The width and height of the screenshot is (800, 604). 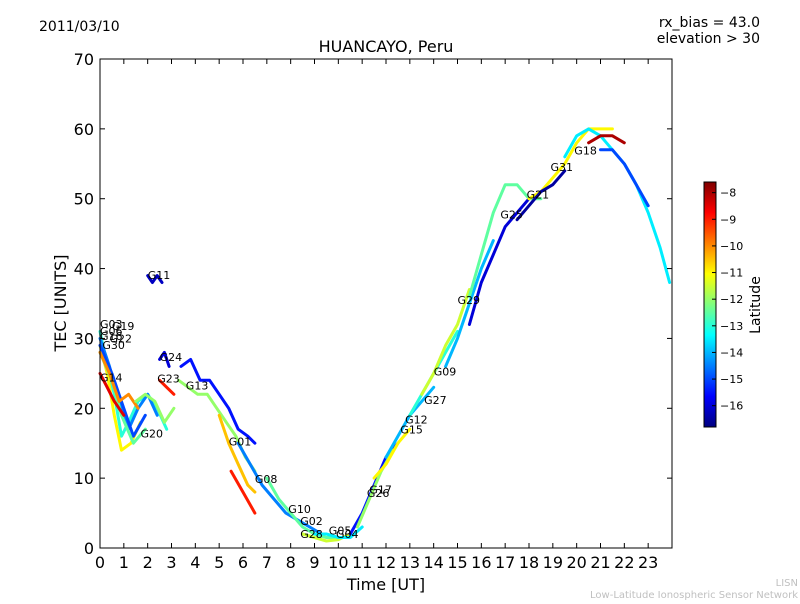 I want to click on series-line-g13, so click(x=218, y=401).